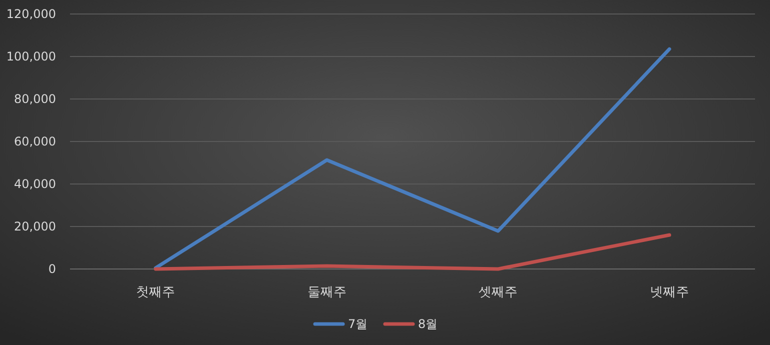 The height and width of the screenshot is (345, 770). What do you see at coordinates (35, 141) in the screenshot?
I see `y-tick-label: 60,000` at bounding box center [35, 141].